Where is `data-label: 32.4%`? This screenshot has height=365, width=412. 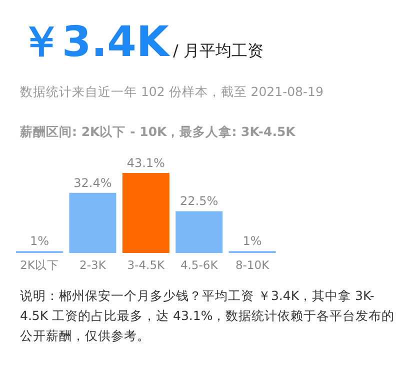
data-label: 32.4% is located at coordinates (93, 183).